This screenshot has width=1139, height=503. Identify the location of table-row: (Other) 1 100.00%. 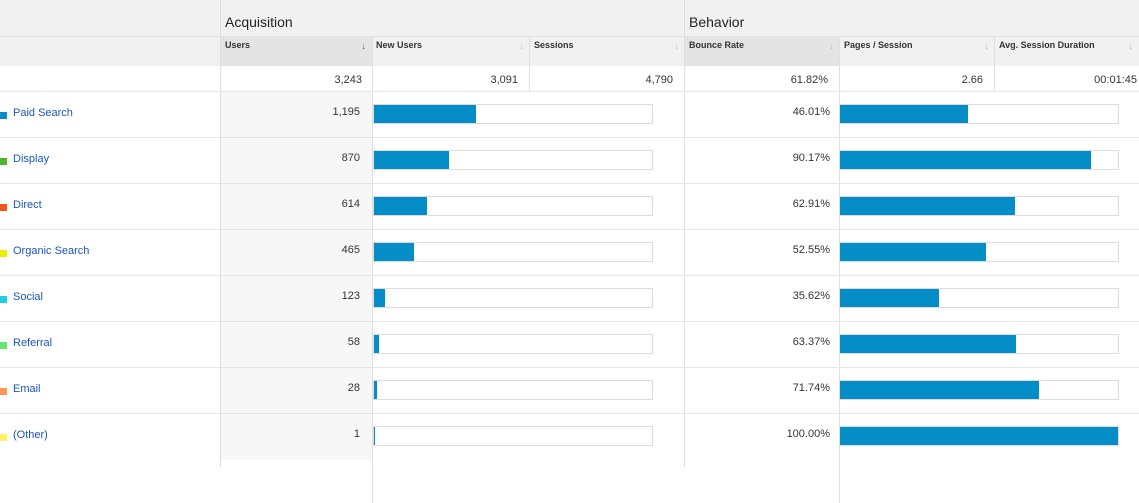
(569, 436).